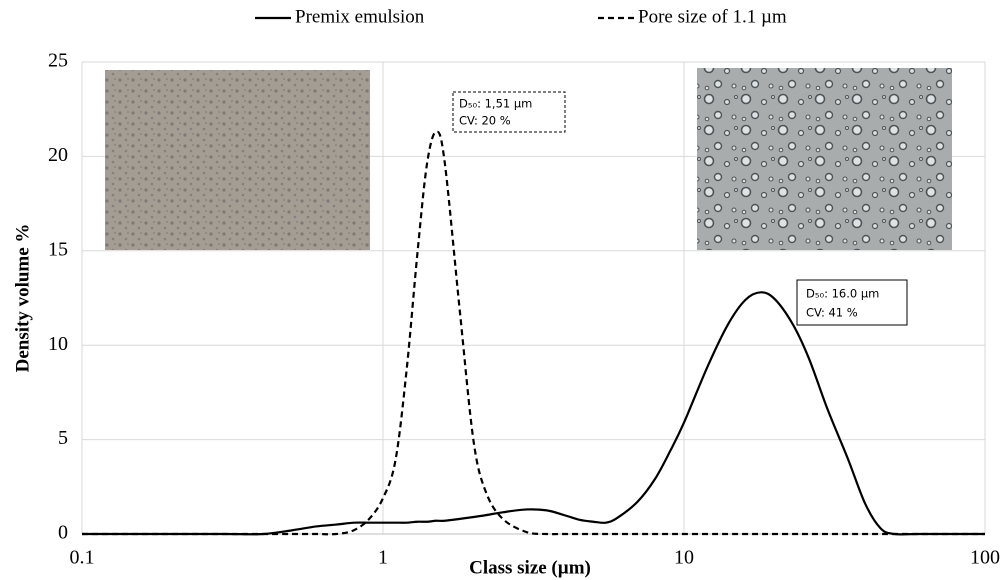 This screenshot has width=1005, height=580. Describe the element at coordinates (22, 298) in the screenshot. I see `y-axis-title: Density volume %` at that location.